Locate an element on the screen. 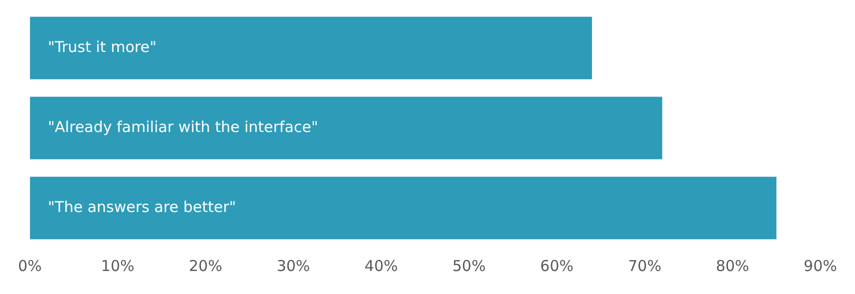  bar is located at coordinates (311, 48).